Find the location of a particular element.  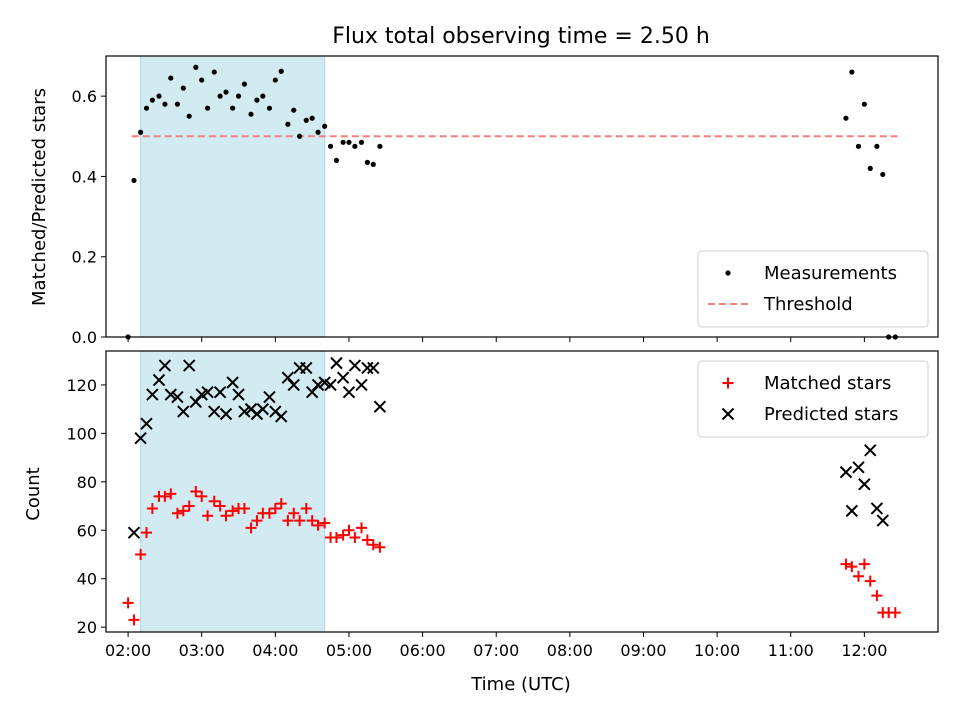

x-tick-label: 07:00 is located at coordinates (496, 650).